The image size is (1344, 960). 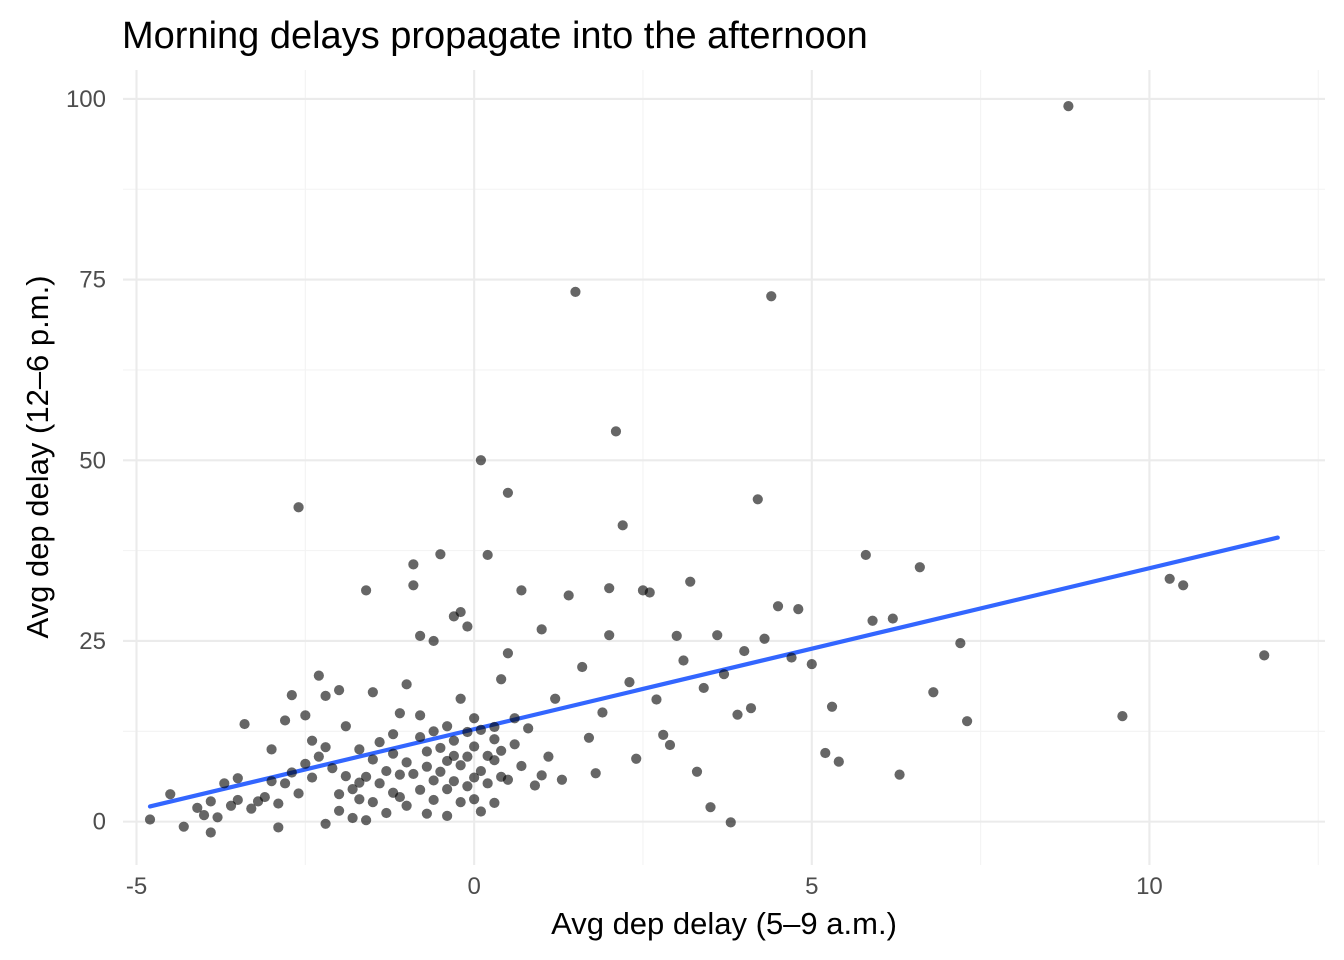 What do you see at coordinates (473, 886) in the screenshot?
I see `x-tick-label: 0` at bounding box center [473, 886].